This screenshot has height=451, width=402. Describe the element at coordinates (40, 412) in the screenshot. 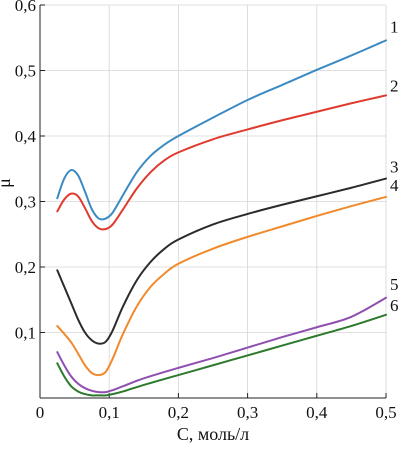

I see `x-tick-label: 0` at that location.